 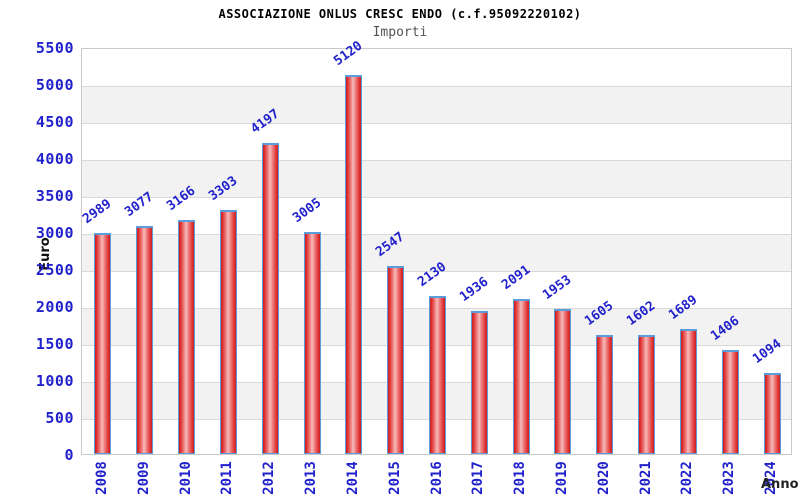 What do you see at coordinates (54, 307) in the screenshot?
I see `y-tick-label: 2000` at bounding box center [54, 307].